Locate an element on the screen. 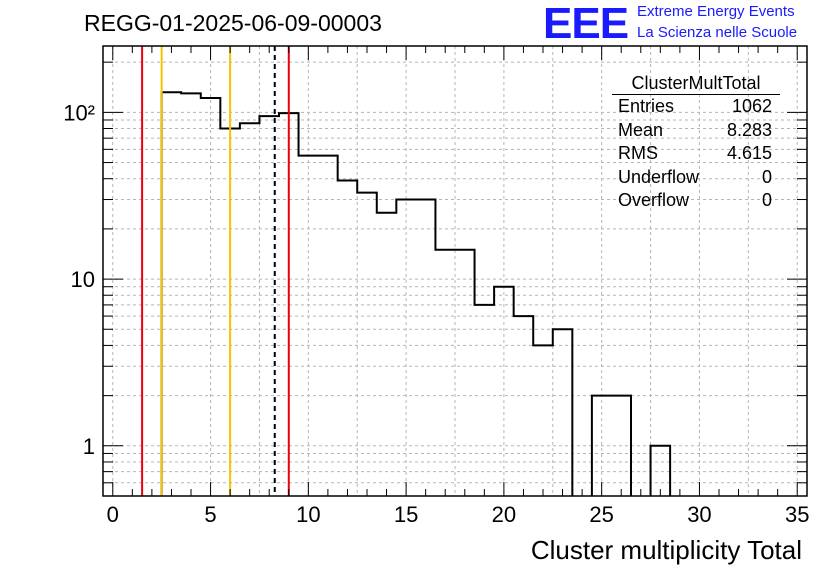 The image size is (836, 572). stats-label: Underflow is located at coordinates (659, 176).